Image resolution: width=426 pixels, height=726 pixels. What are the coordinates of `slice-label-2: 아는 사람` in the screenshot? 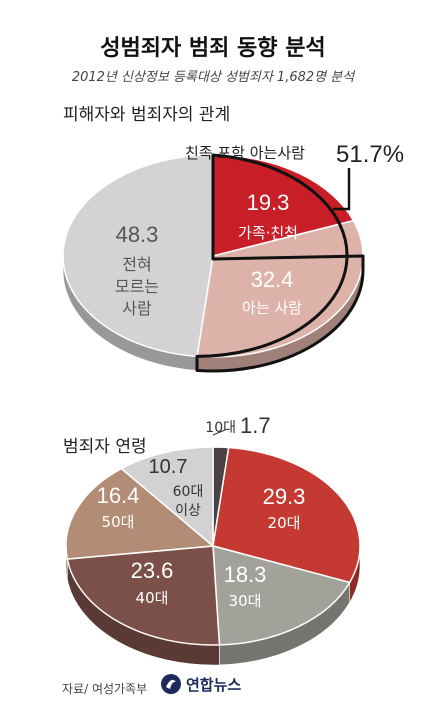 It's located at (272, 308).